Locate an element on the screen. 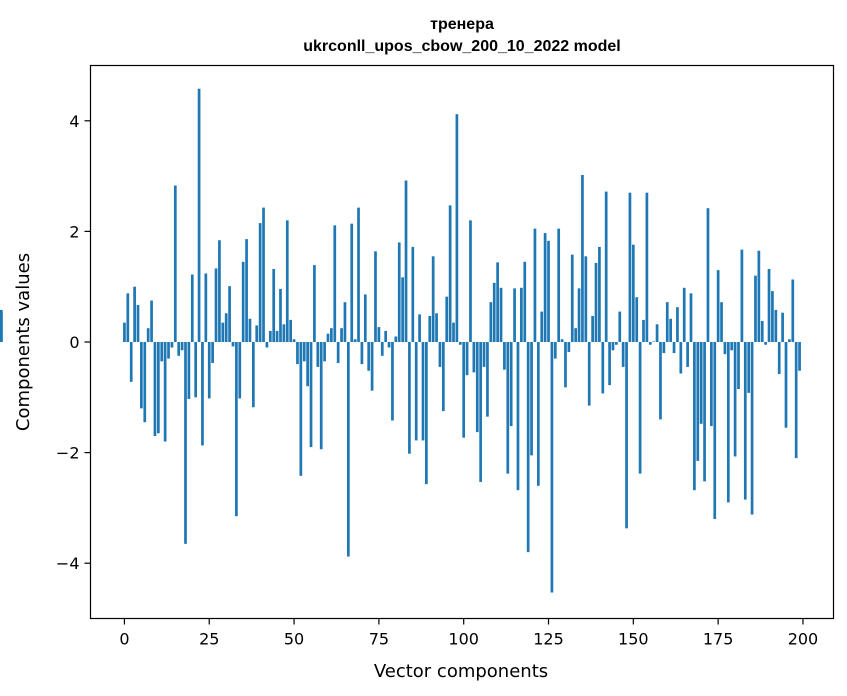  y-axis-ticks: 4 2 0 −2 −4 is located at coordinates (73, 342).